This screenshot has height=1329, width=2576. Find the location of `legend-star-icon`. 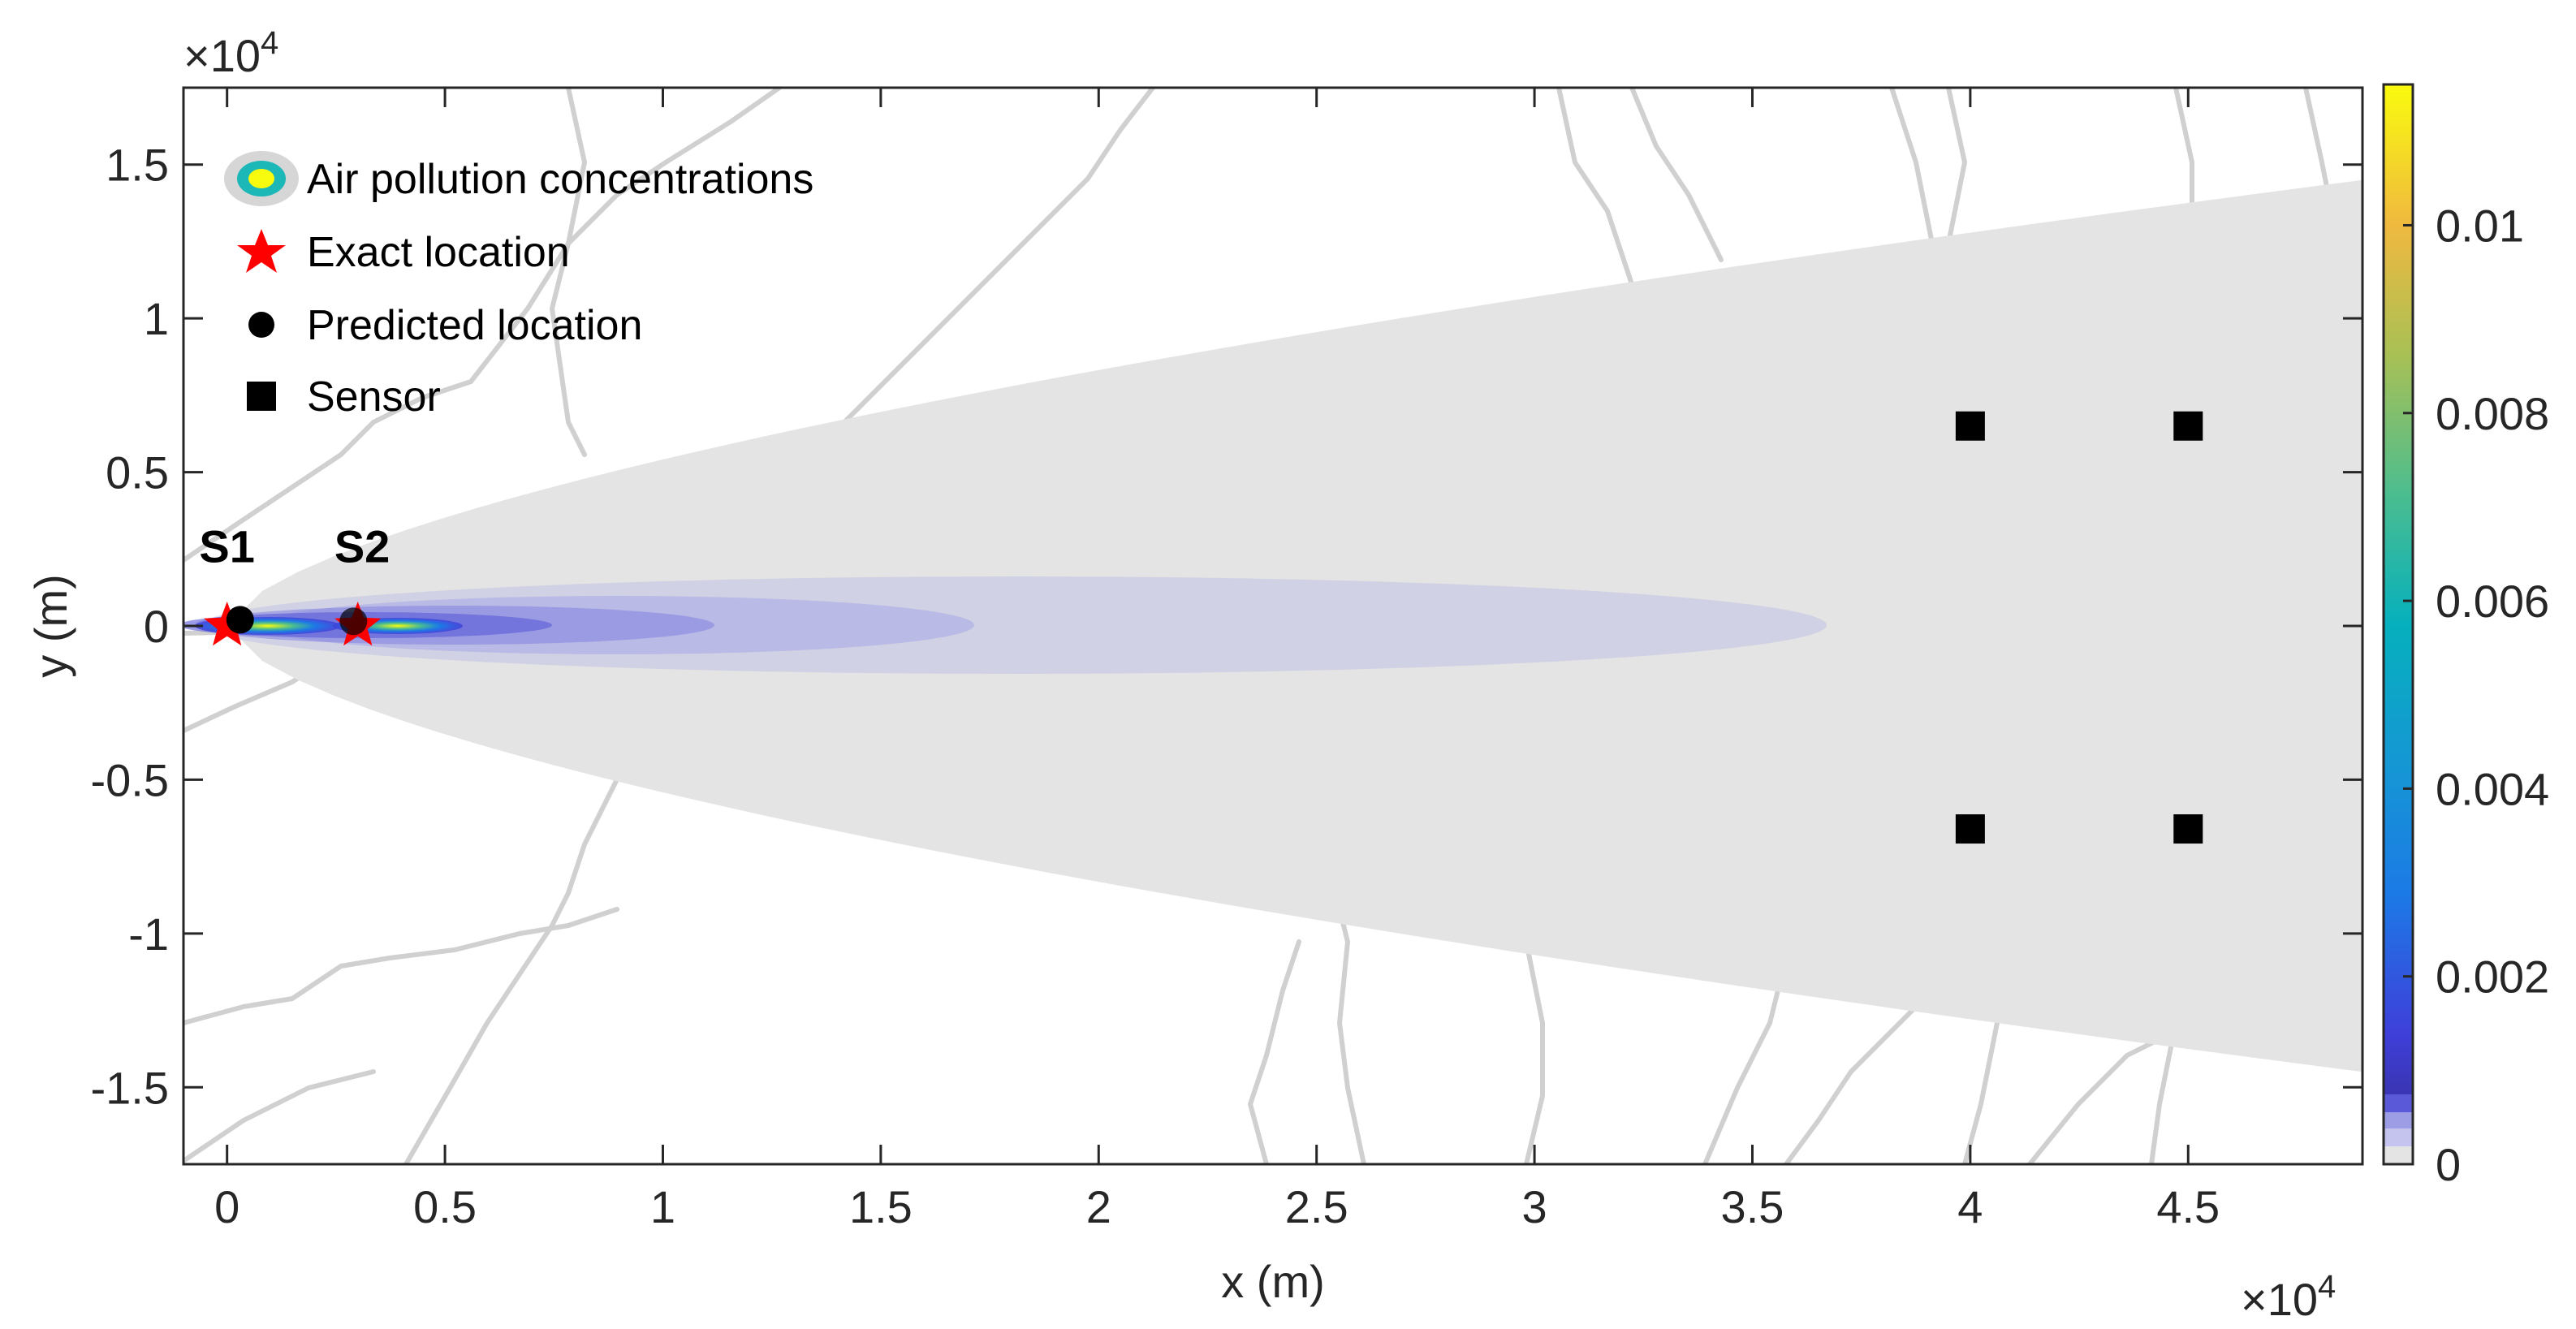

legend-star-icon is located at coordinates (261, 251).